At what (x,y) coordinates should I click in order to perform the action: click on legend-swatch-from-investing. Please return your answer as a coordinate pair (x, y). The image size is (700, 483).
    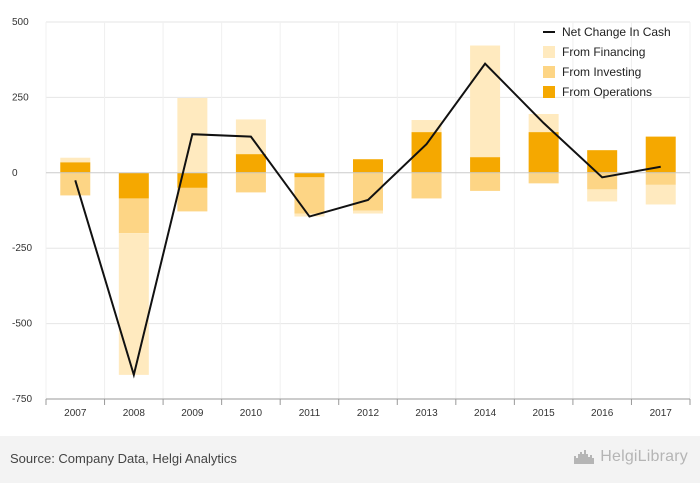
    Looking at the image, I should click on (549, 72).